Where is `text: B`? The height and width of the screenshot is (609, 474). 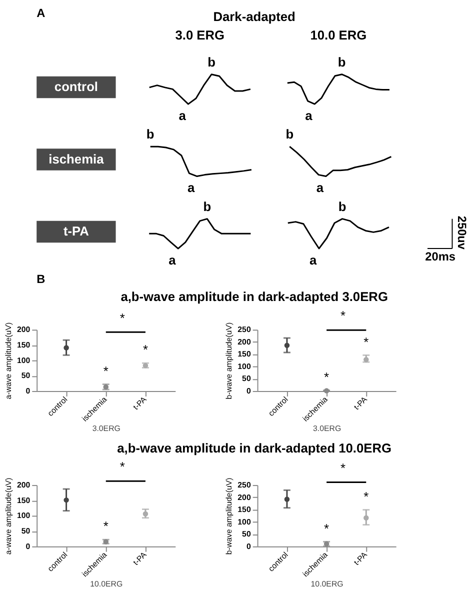 text: B is located at coordinates (41, 279).